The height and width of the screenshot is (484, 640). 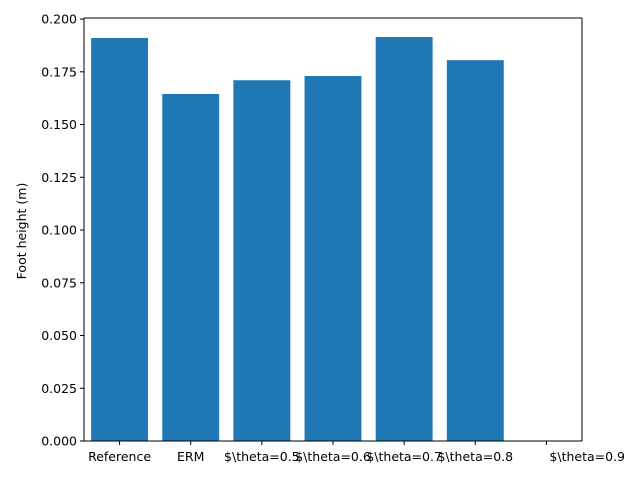 I want to click on y-axis-label: Foot height (m), so click(x=21, y=231).